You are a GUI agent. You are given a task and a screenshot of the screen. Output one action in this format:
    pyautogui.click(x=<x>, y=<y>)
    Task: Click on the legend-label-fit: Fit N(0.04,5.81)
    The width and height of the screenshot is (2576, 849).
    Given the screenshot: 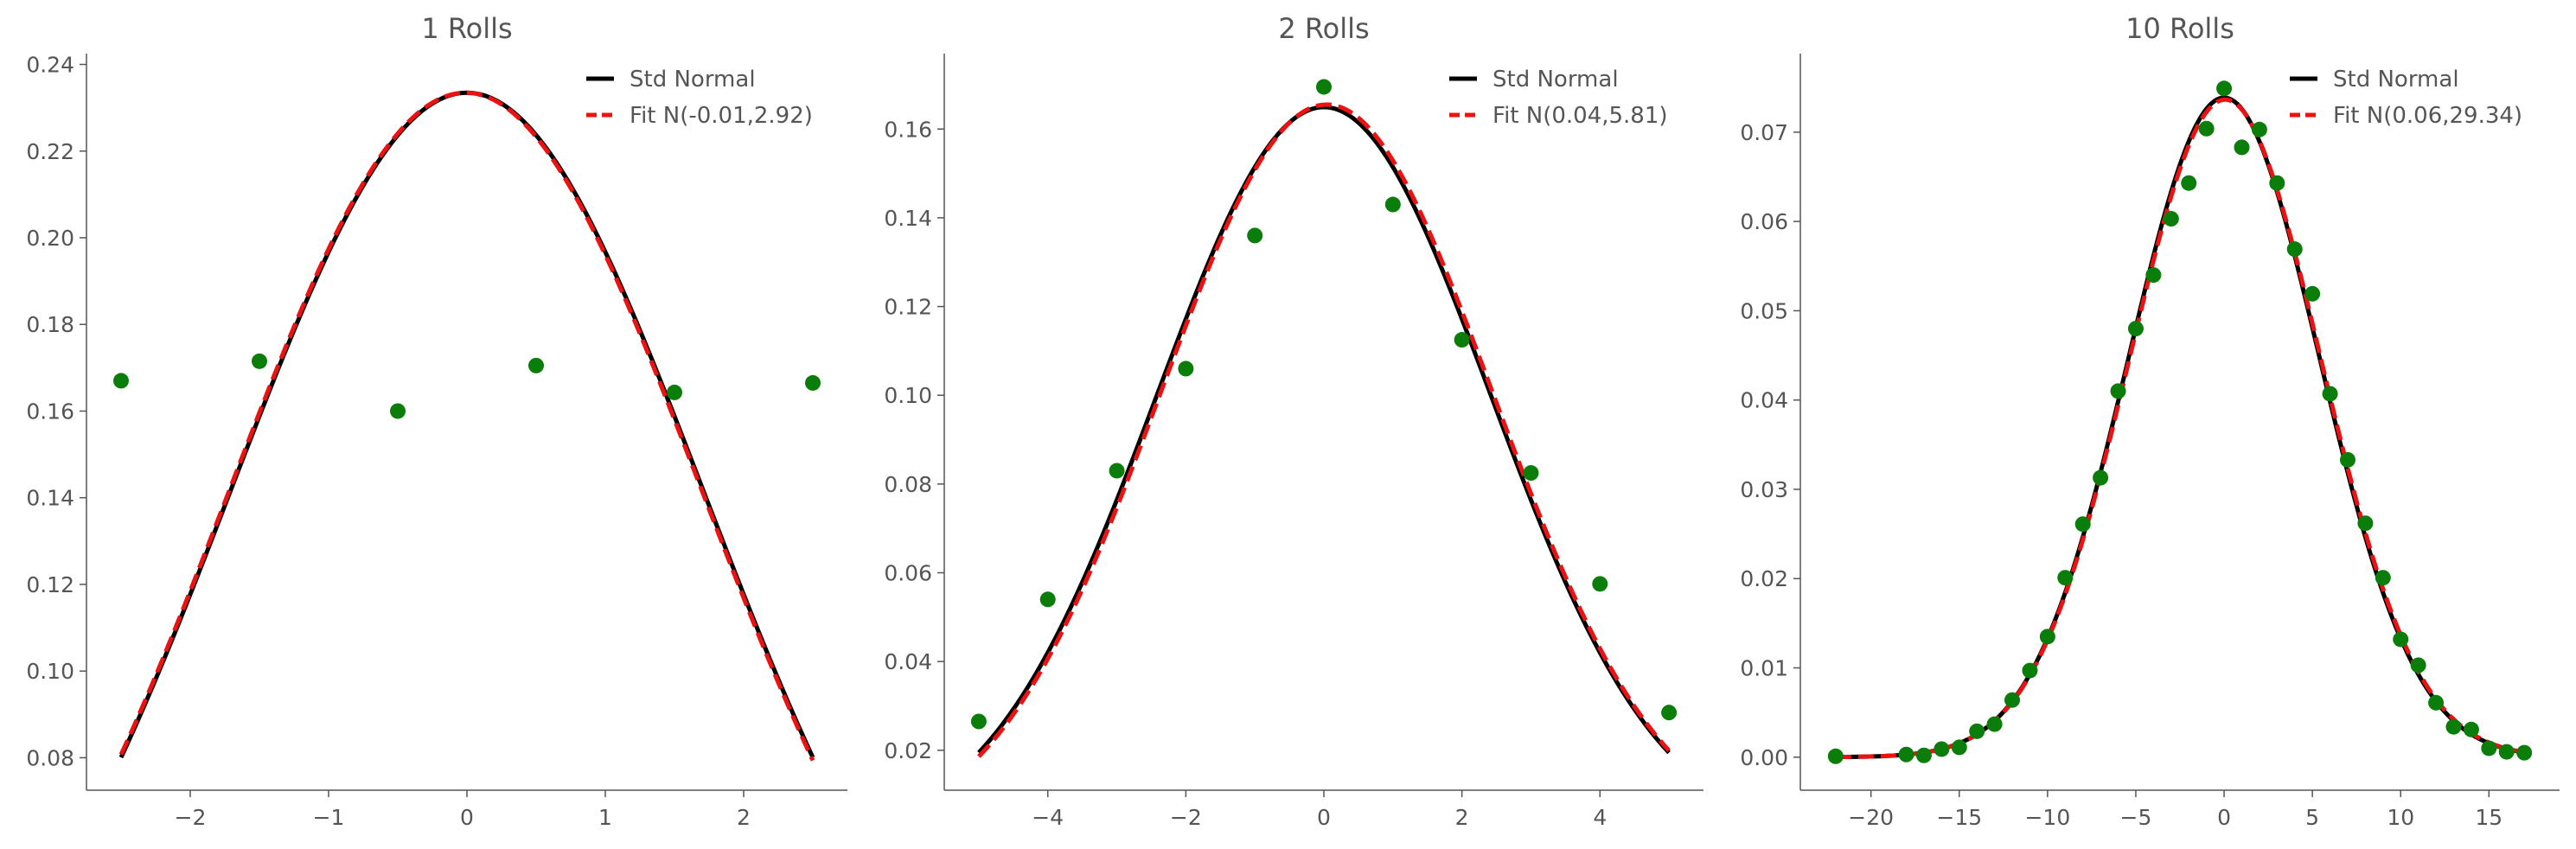 What is the action you would take?
    pyautogui.click(x=1580, y=116)
    